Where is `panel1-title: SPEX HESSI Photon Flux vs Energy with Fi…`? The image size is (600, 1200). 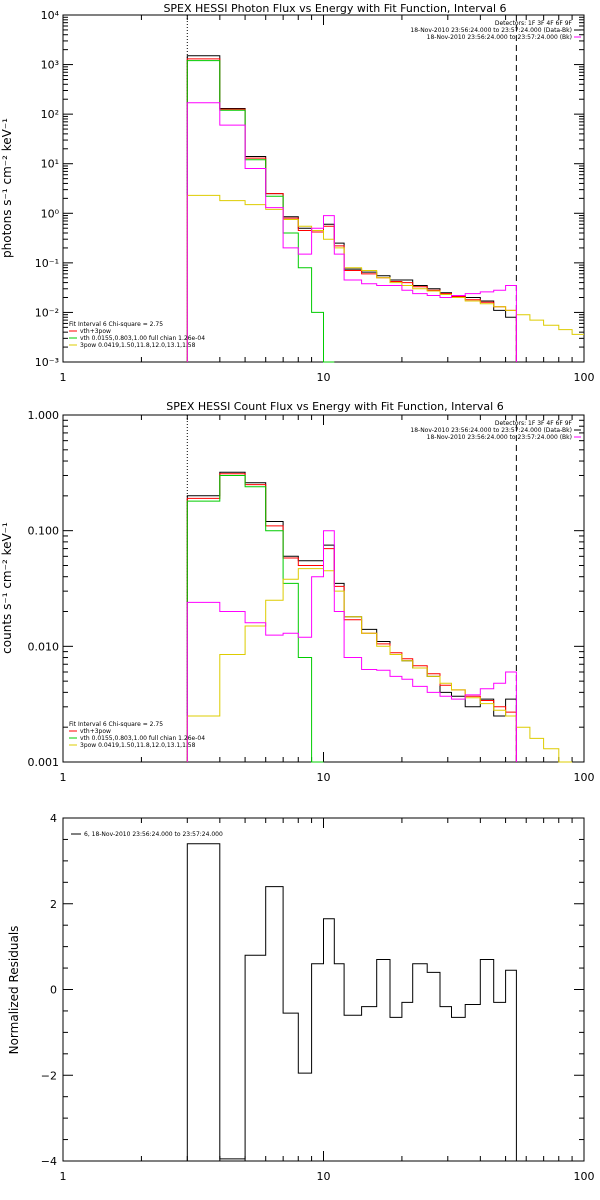 panel1-title: SPEX HESSI Photon Flux vs Energy with Fi… is located at coordinates (334, 8).